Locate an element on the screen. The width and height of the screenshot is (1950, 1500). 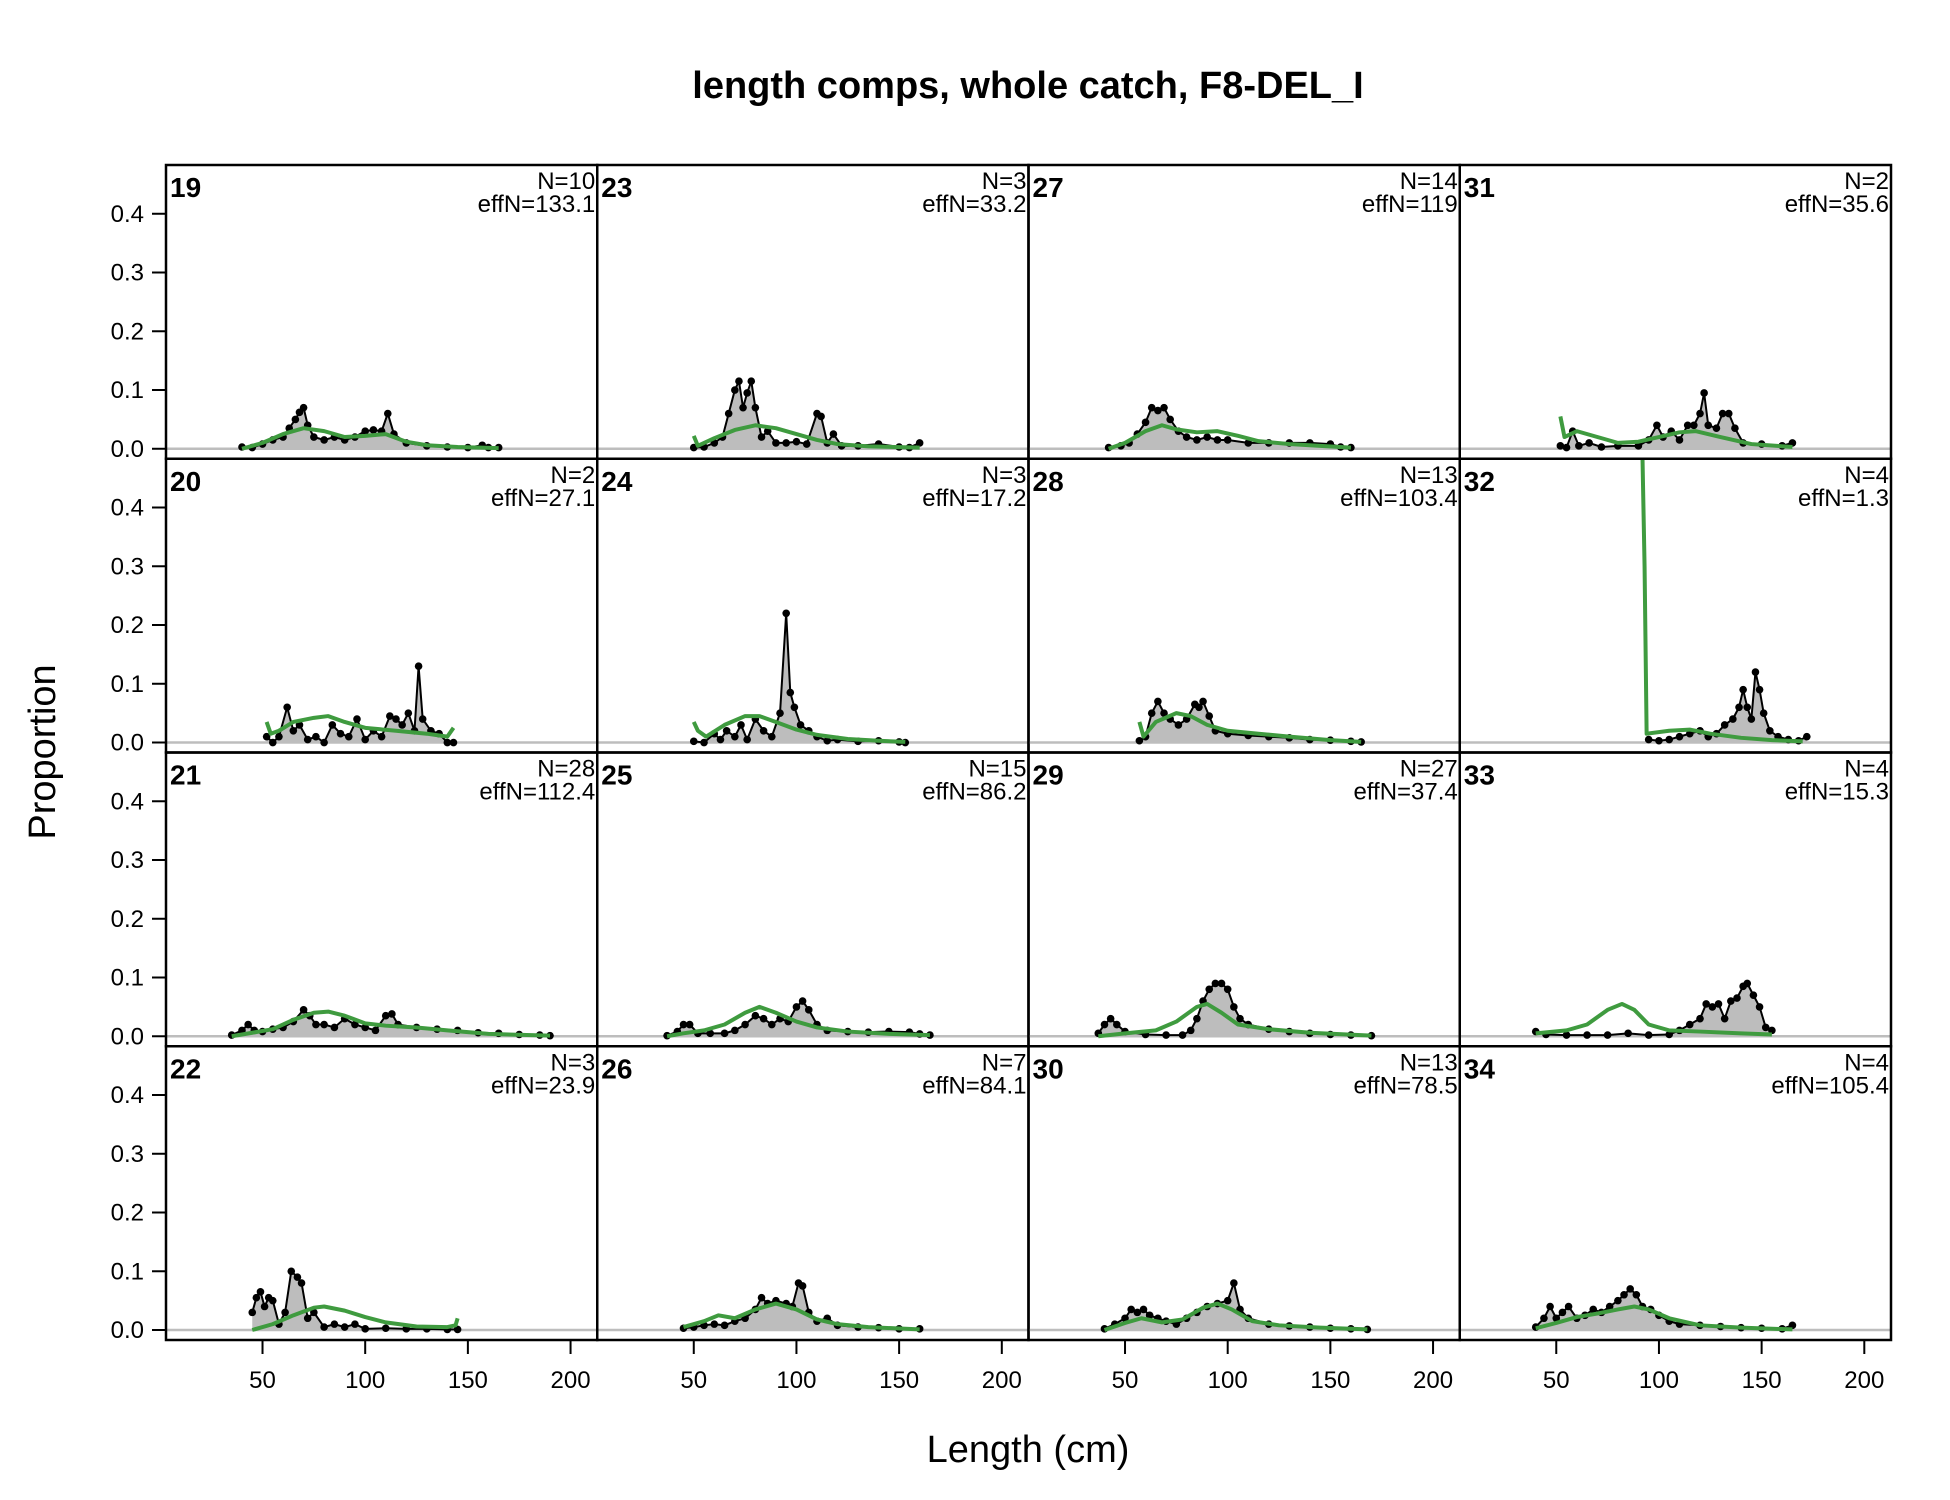
panel-n: N=4 is located at coordinates (1866, 475).